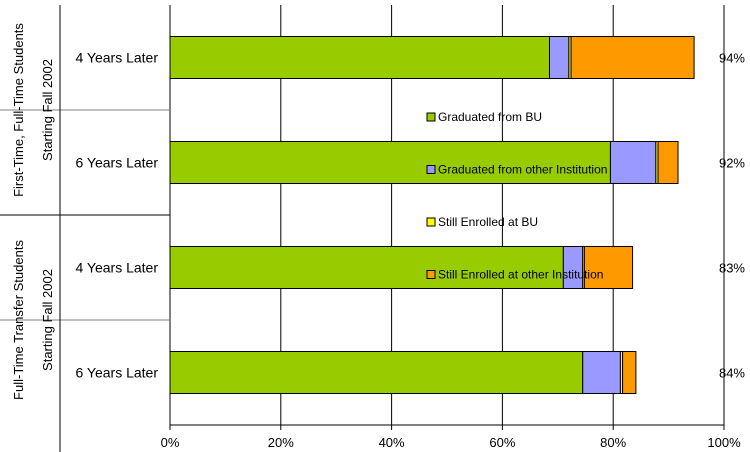 The height and width of the screenshot is (452, 750). What do you see at coordinates (522, 170) in the screenshot?
I see `legend-label: Graduated from other Institution` at bounding box center [522, 170].